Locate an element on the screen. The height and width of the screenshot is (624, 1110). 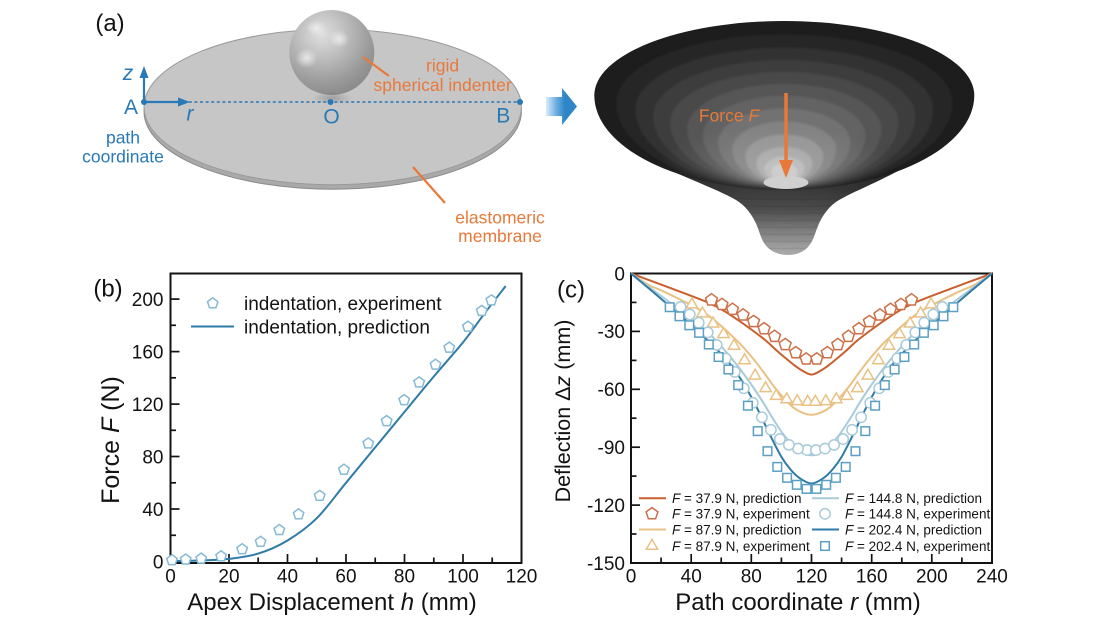
svg-text: F = 37.9 N, experiment is located at coordinates (741, 514).